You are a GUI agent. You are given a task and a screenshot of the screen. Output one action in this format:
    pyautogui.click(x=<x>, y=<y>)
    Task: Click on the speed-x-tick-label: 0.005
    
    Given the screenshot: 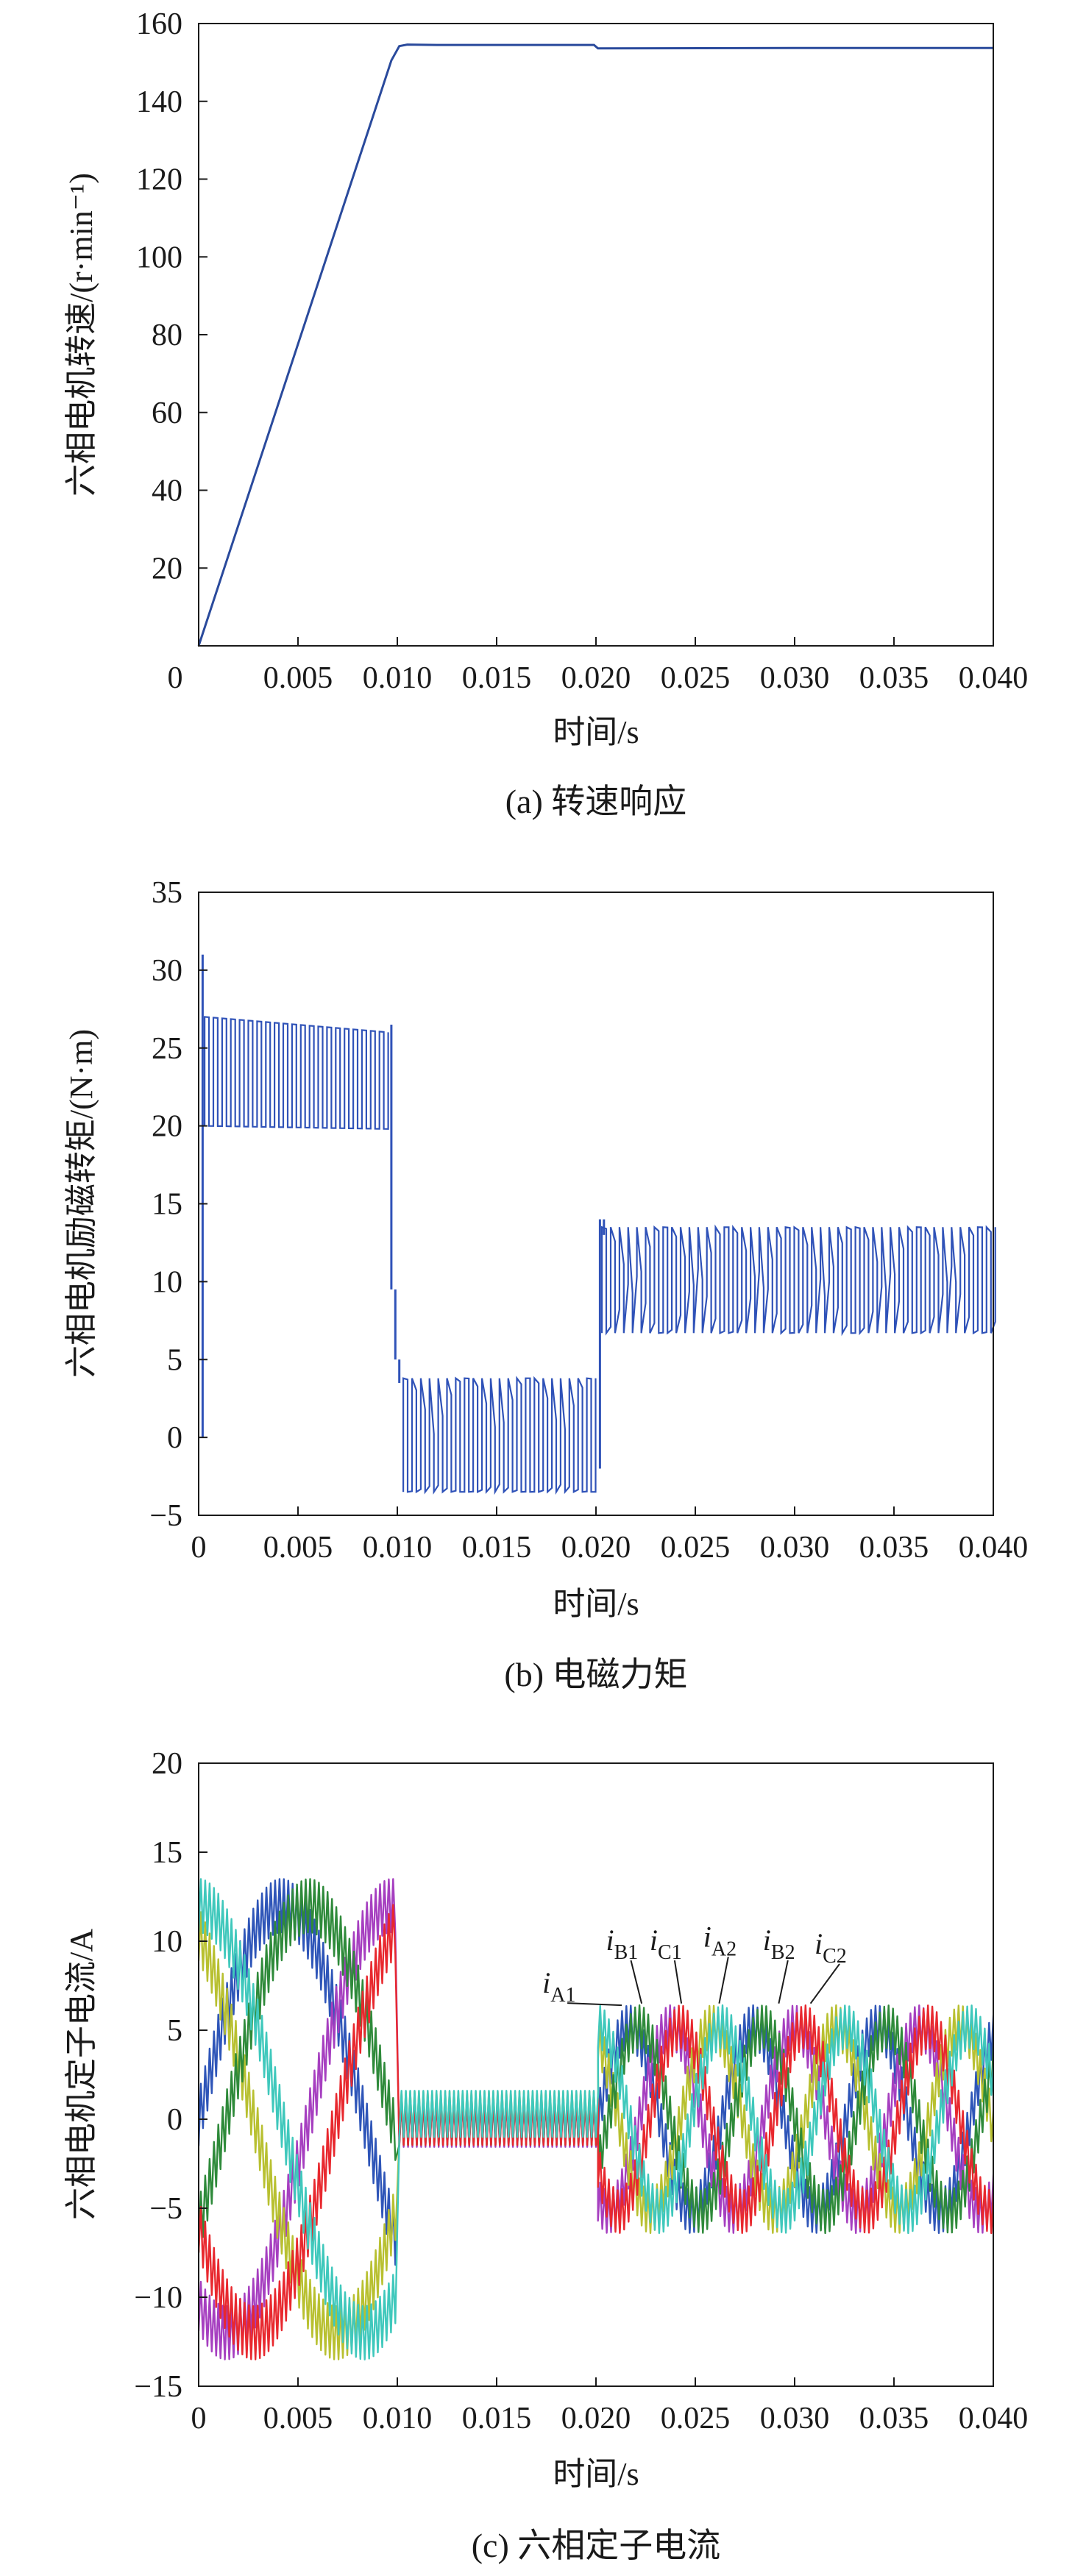 What is the action you would take?
    pyautogui.click(x=298, y=678)
    